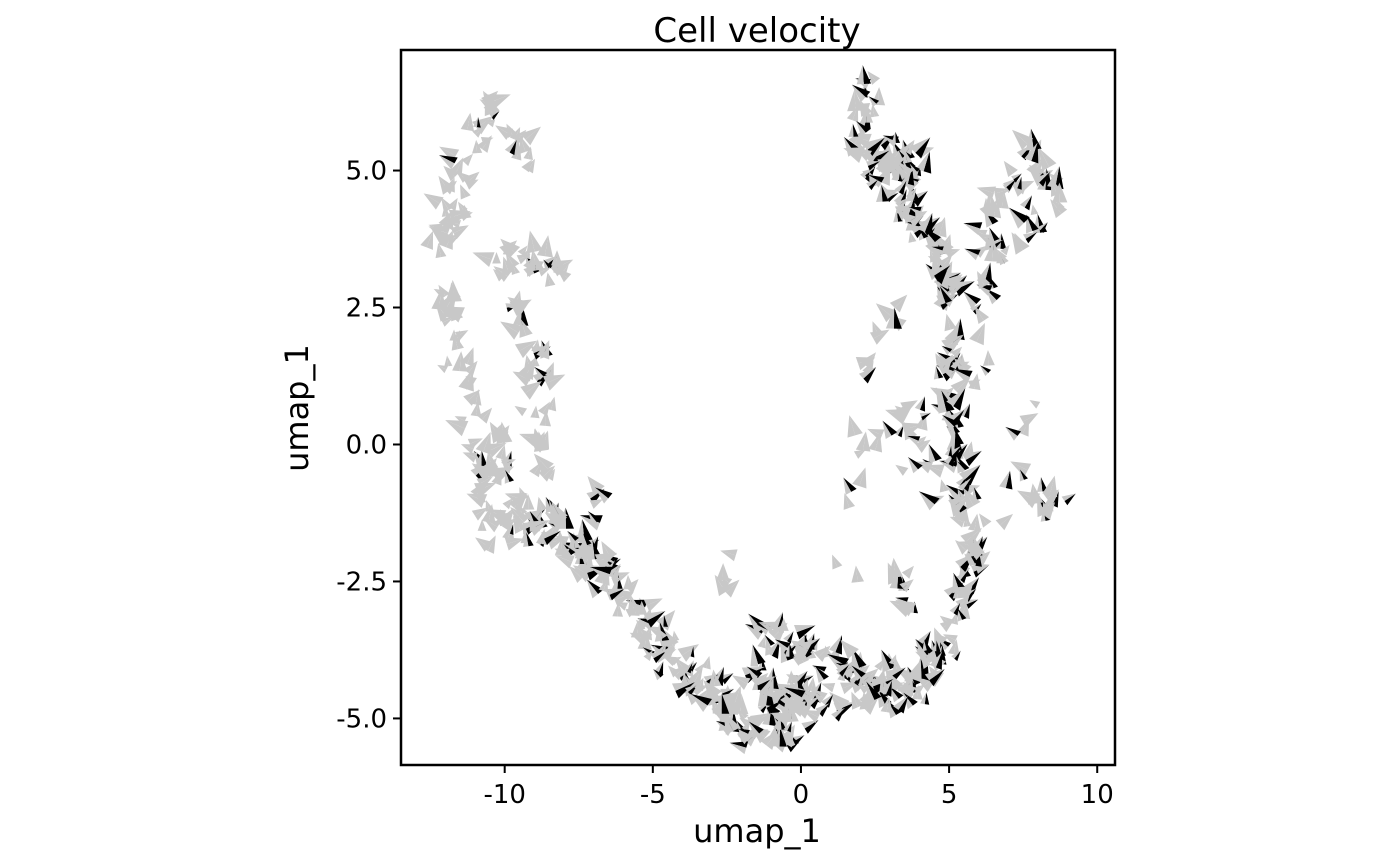 This screenshot has width=1400, height=866. I want to click on x-axis: -10 -5 0 5 10, so click(798, 787).